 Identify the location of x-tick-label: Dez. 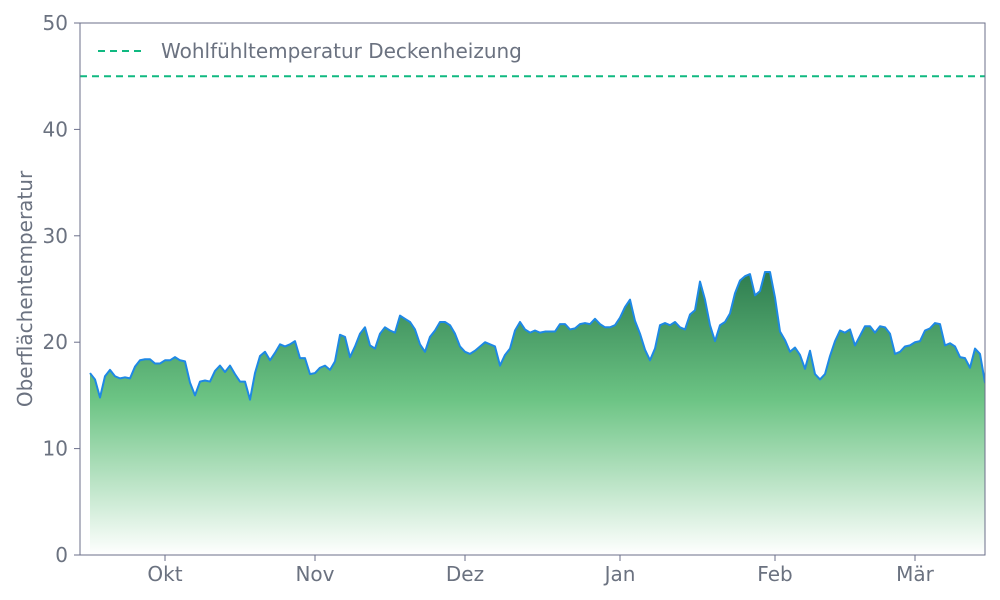
(465, 574).